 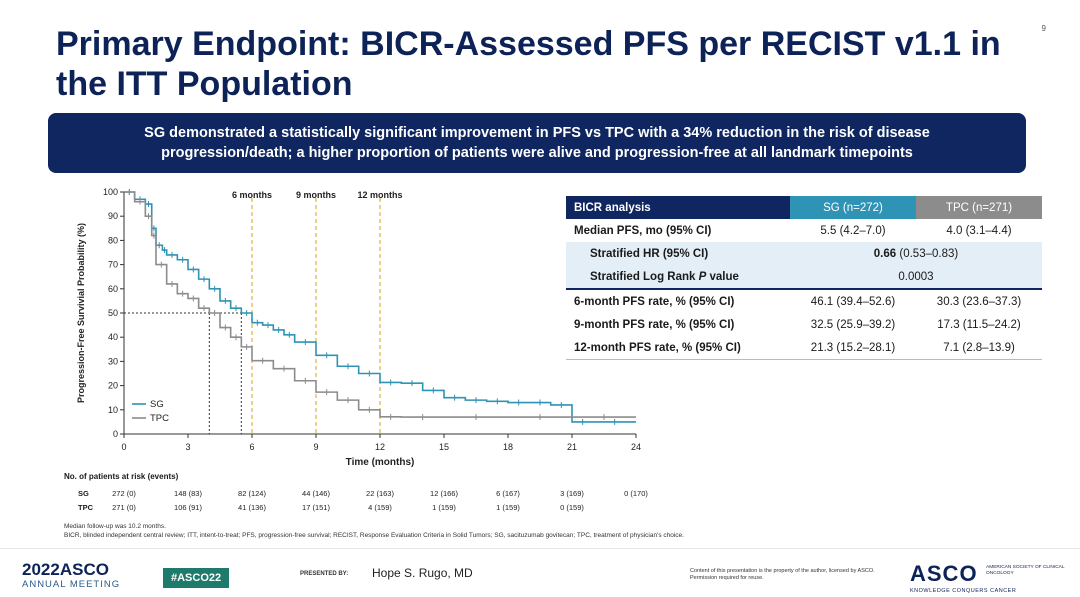 I want to click on at-risk-cell: 272 (0), so click(x=124, y=493).